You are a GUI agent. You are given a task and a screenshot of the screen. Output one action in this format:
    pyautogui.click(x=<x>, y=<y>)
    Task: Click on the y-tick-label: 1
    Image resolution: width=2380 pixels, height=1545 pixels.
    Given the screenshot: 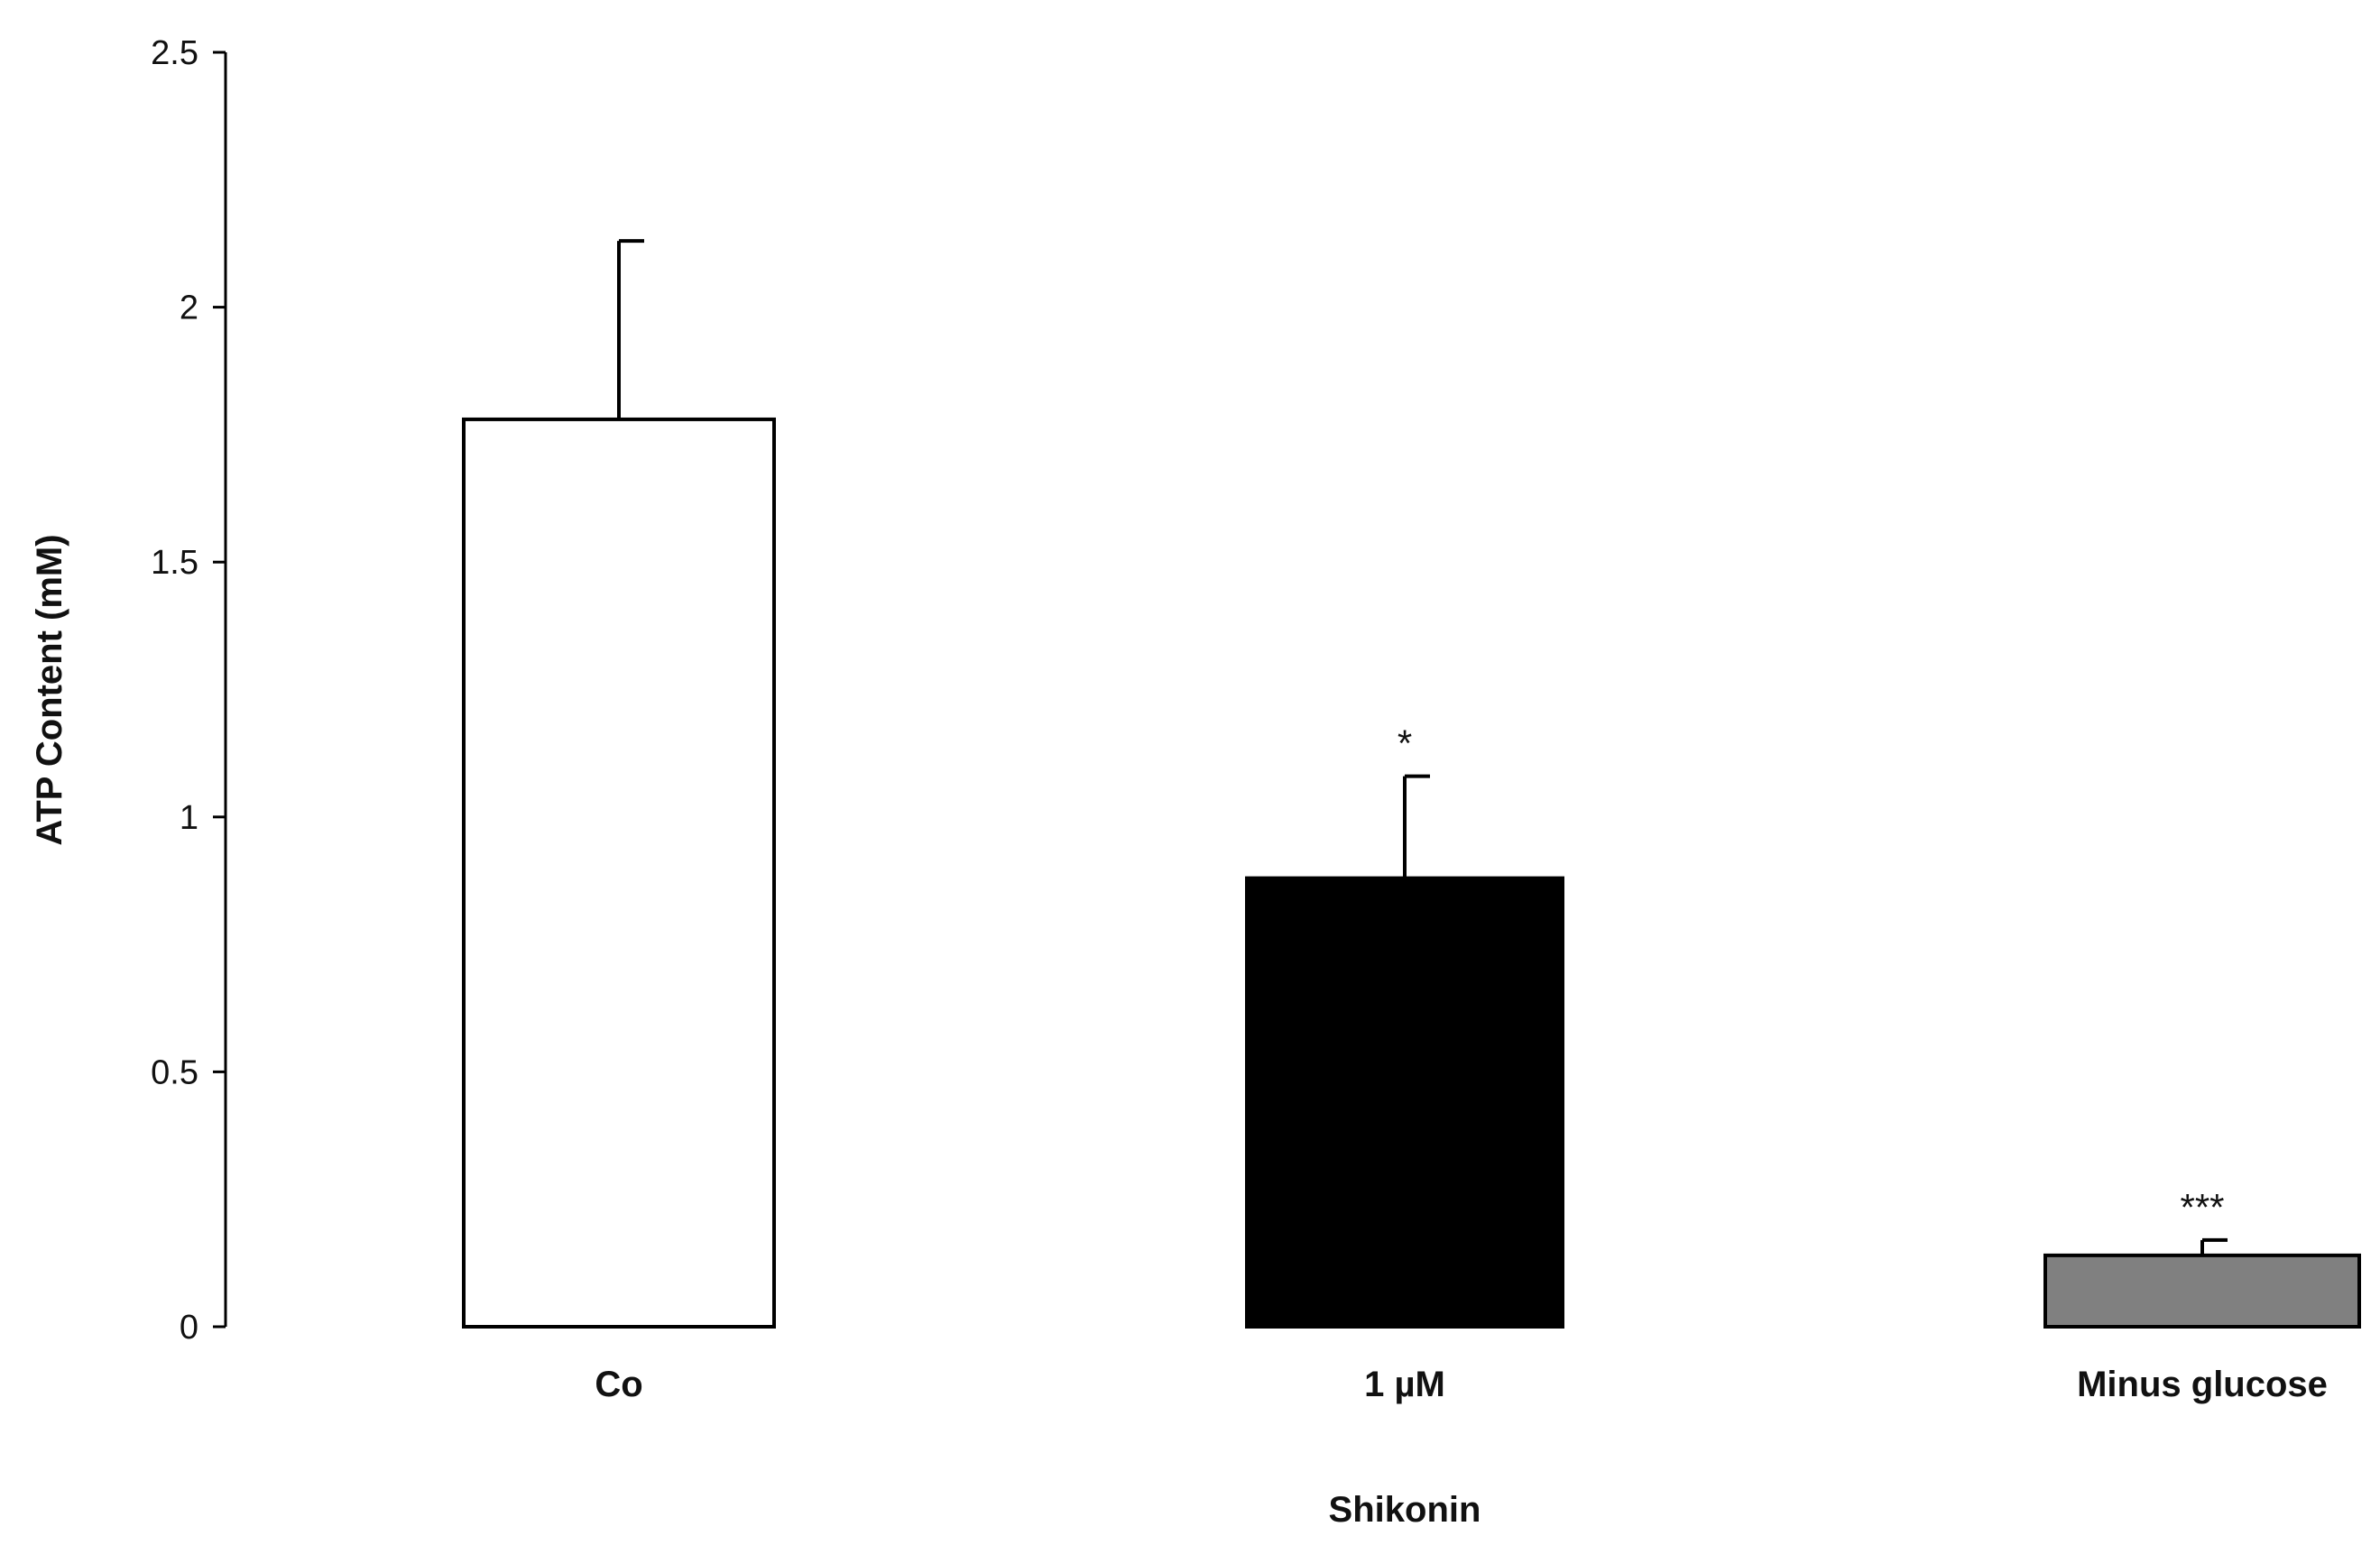 What is the action you would take?
    pyautogui.click(x=189, y=818)
    